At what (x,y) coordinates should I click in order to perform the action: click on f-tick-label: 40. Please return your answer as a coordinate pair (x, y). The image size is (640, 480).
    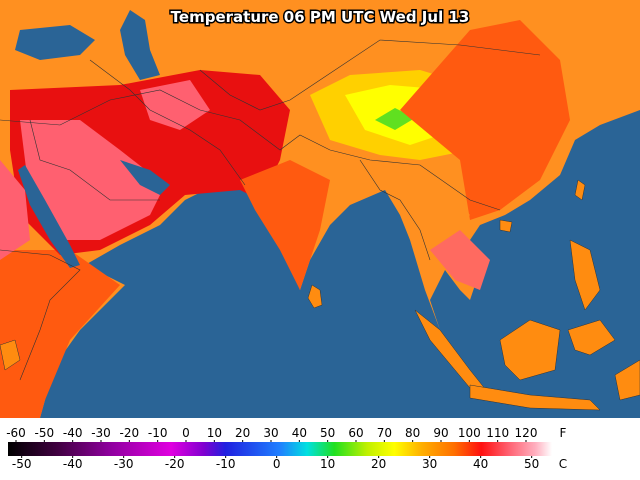
    Looking at the image, I should click on (299, 433).